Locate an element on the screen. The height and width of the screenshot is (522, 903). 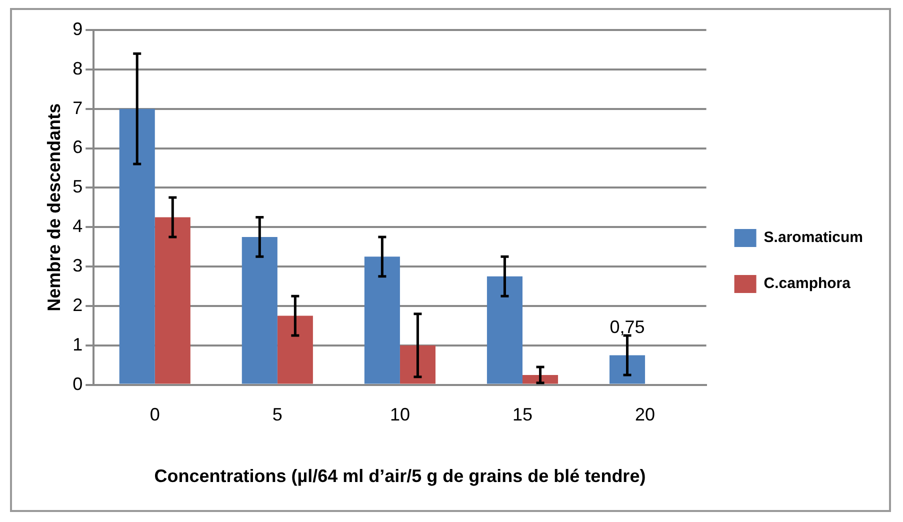
y-tick-label: 3 is located at coordinates (77, 266).